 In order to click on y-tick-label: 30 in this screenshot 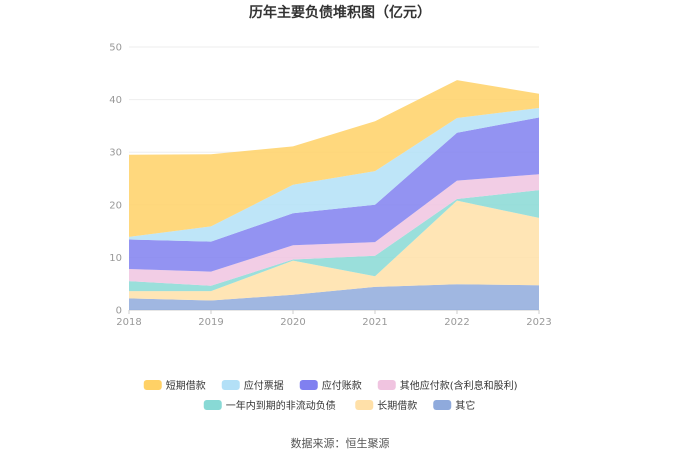, I will do `click(115, 153)`.